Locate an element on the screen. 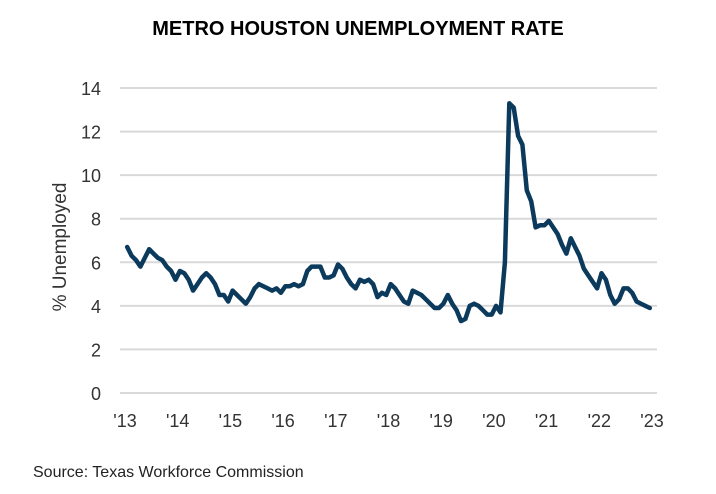  x-tick-label: '19 is located at coordinates (440, 421).